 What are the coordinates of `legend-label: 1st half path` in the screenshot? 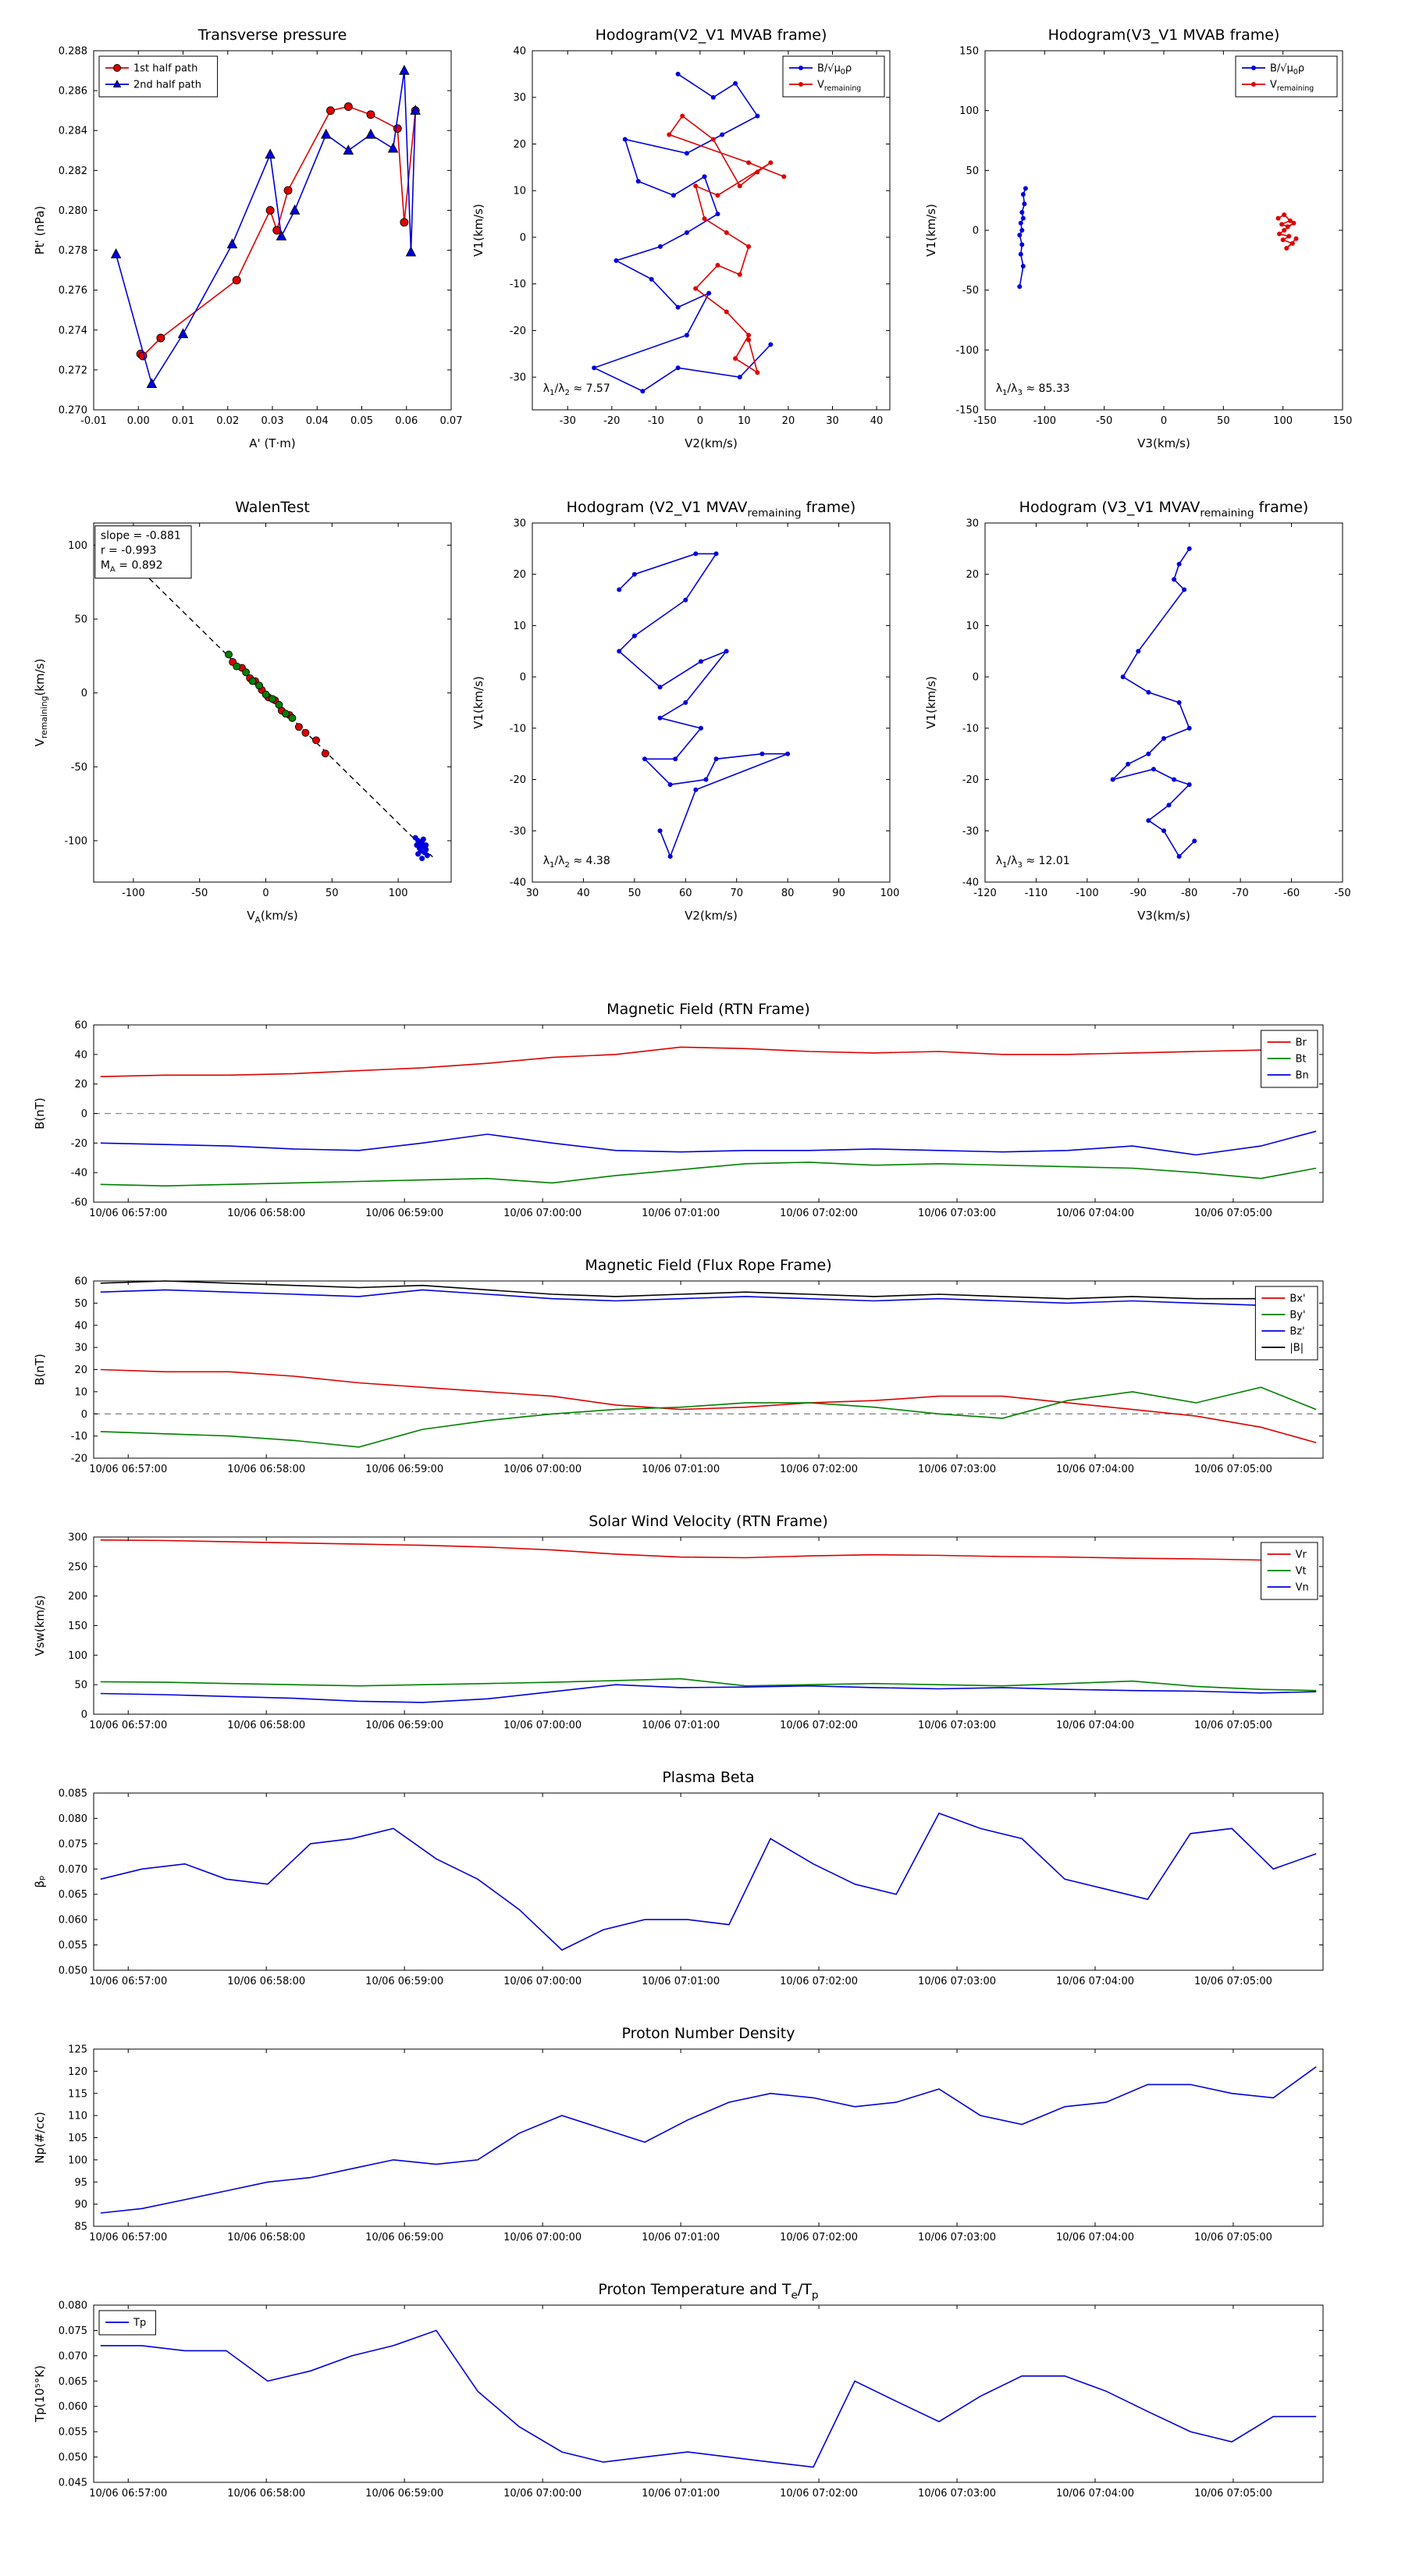 It's located at (165, 69).